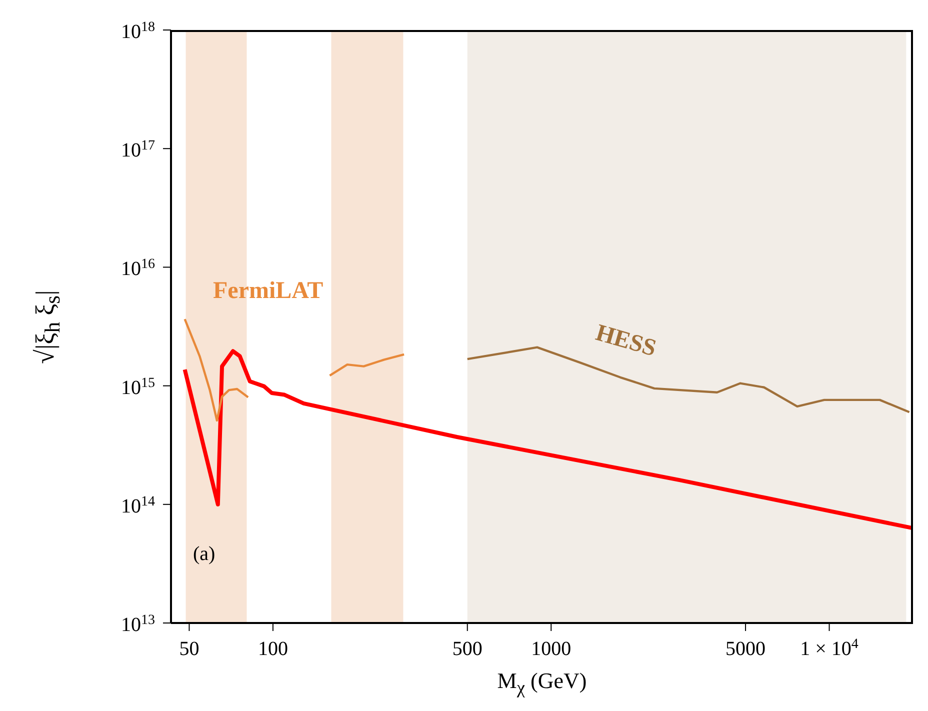 The height and width of the screenshot is (711, 928). What do you see at coordinates (138, 624) in the screenshot?
I see `y-tick-label: 10$^{13}$` at bounding box center [138, 624].